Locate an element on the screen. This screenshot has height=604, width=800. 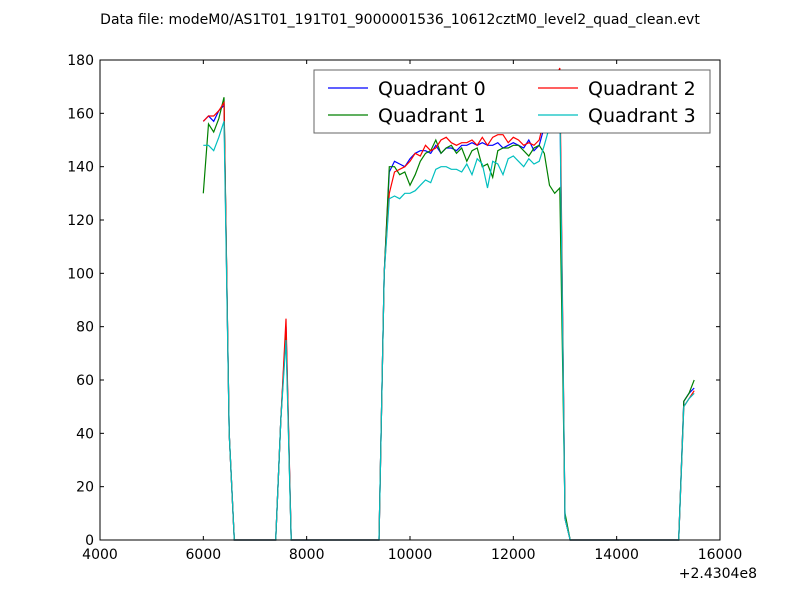
x-offset-label: +2.4304e8 is located at coordinates (718, 574).